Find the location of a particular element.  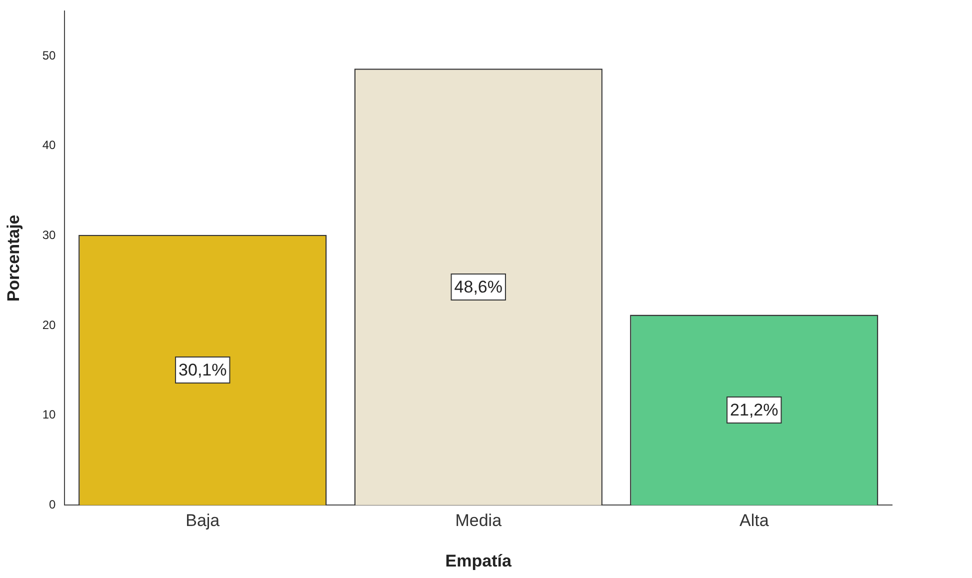

data-label: 48,6% is located at coordinates (478, 287).